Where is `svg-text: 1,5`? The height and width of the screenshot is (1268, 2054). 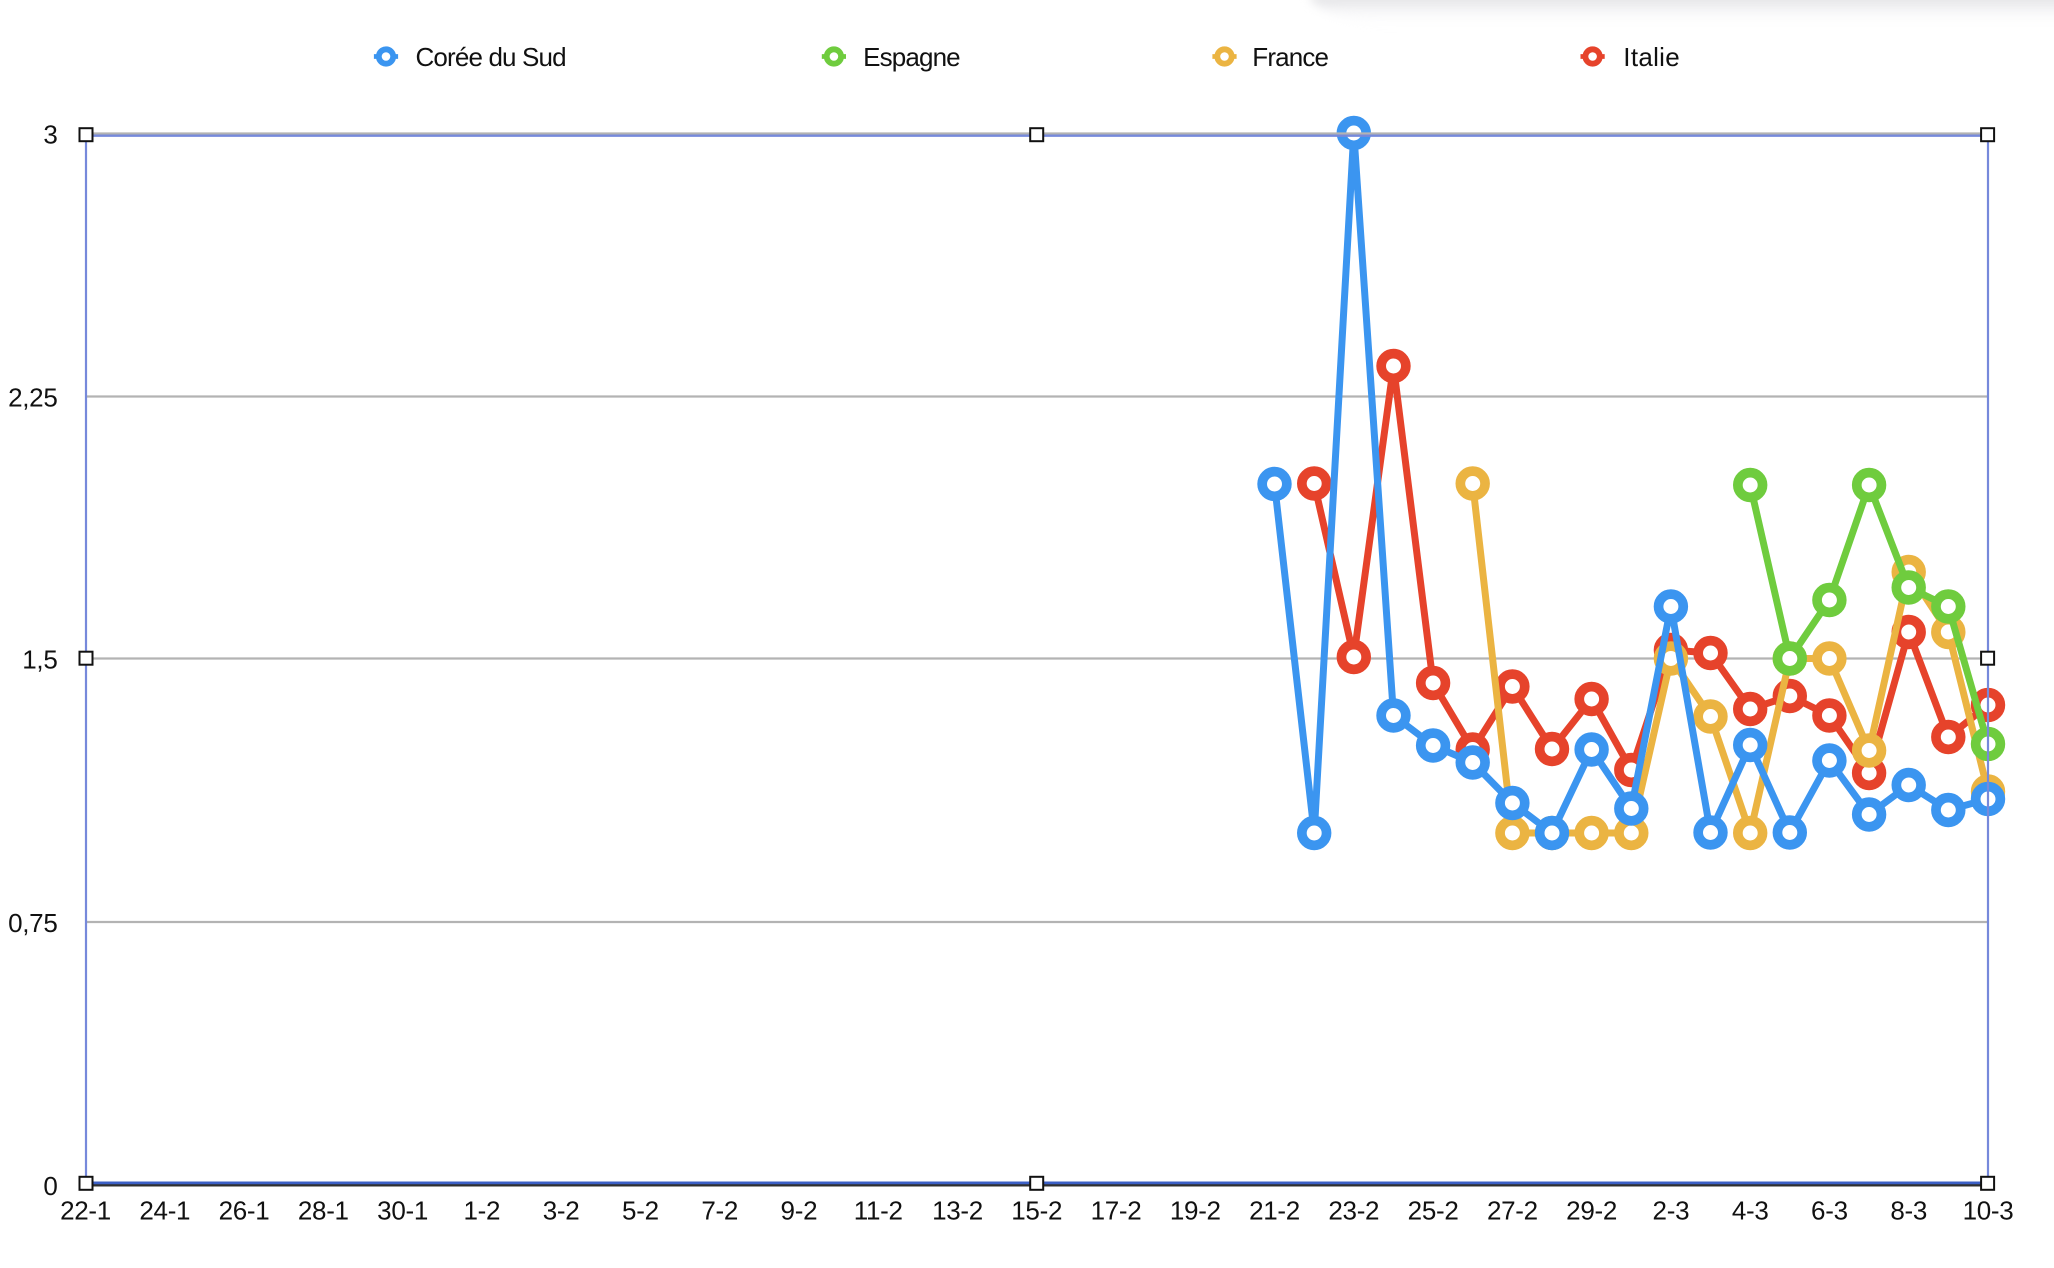
svg-text: 1,5 is located at coordinates (39, 659).